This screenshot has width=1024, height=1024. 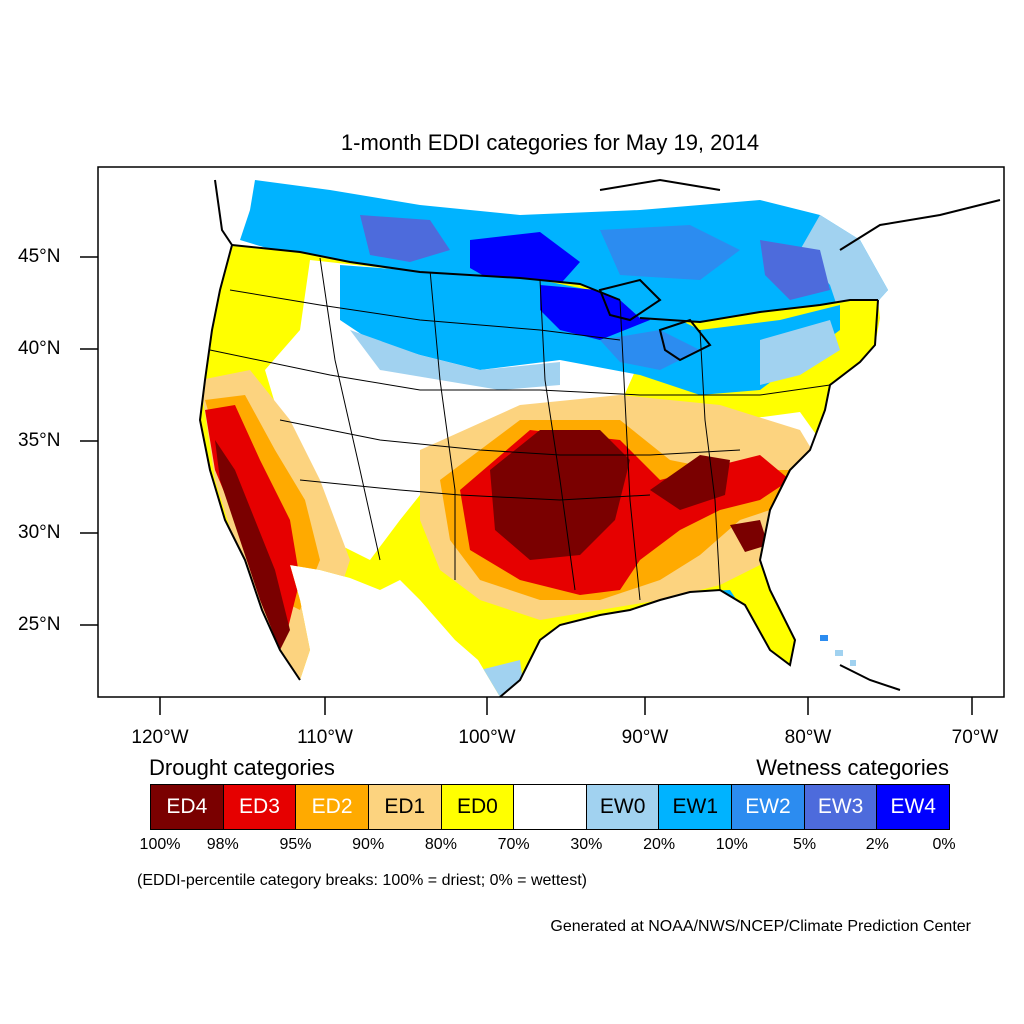 What do you see at coordinates (913, 807) in the screenshot?
I see `legend-box-ew4: EW4` at bounding box center [913, 807].